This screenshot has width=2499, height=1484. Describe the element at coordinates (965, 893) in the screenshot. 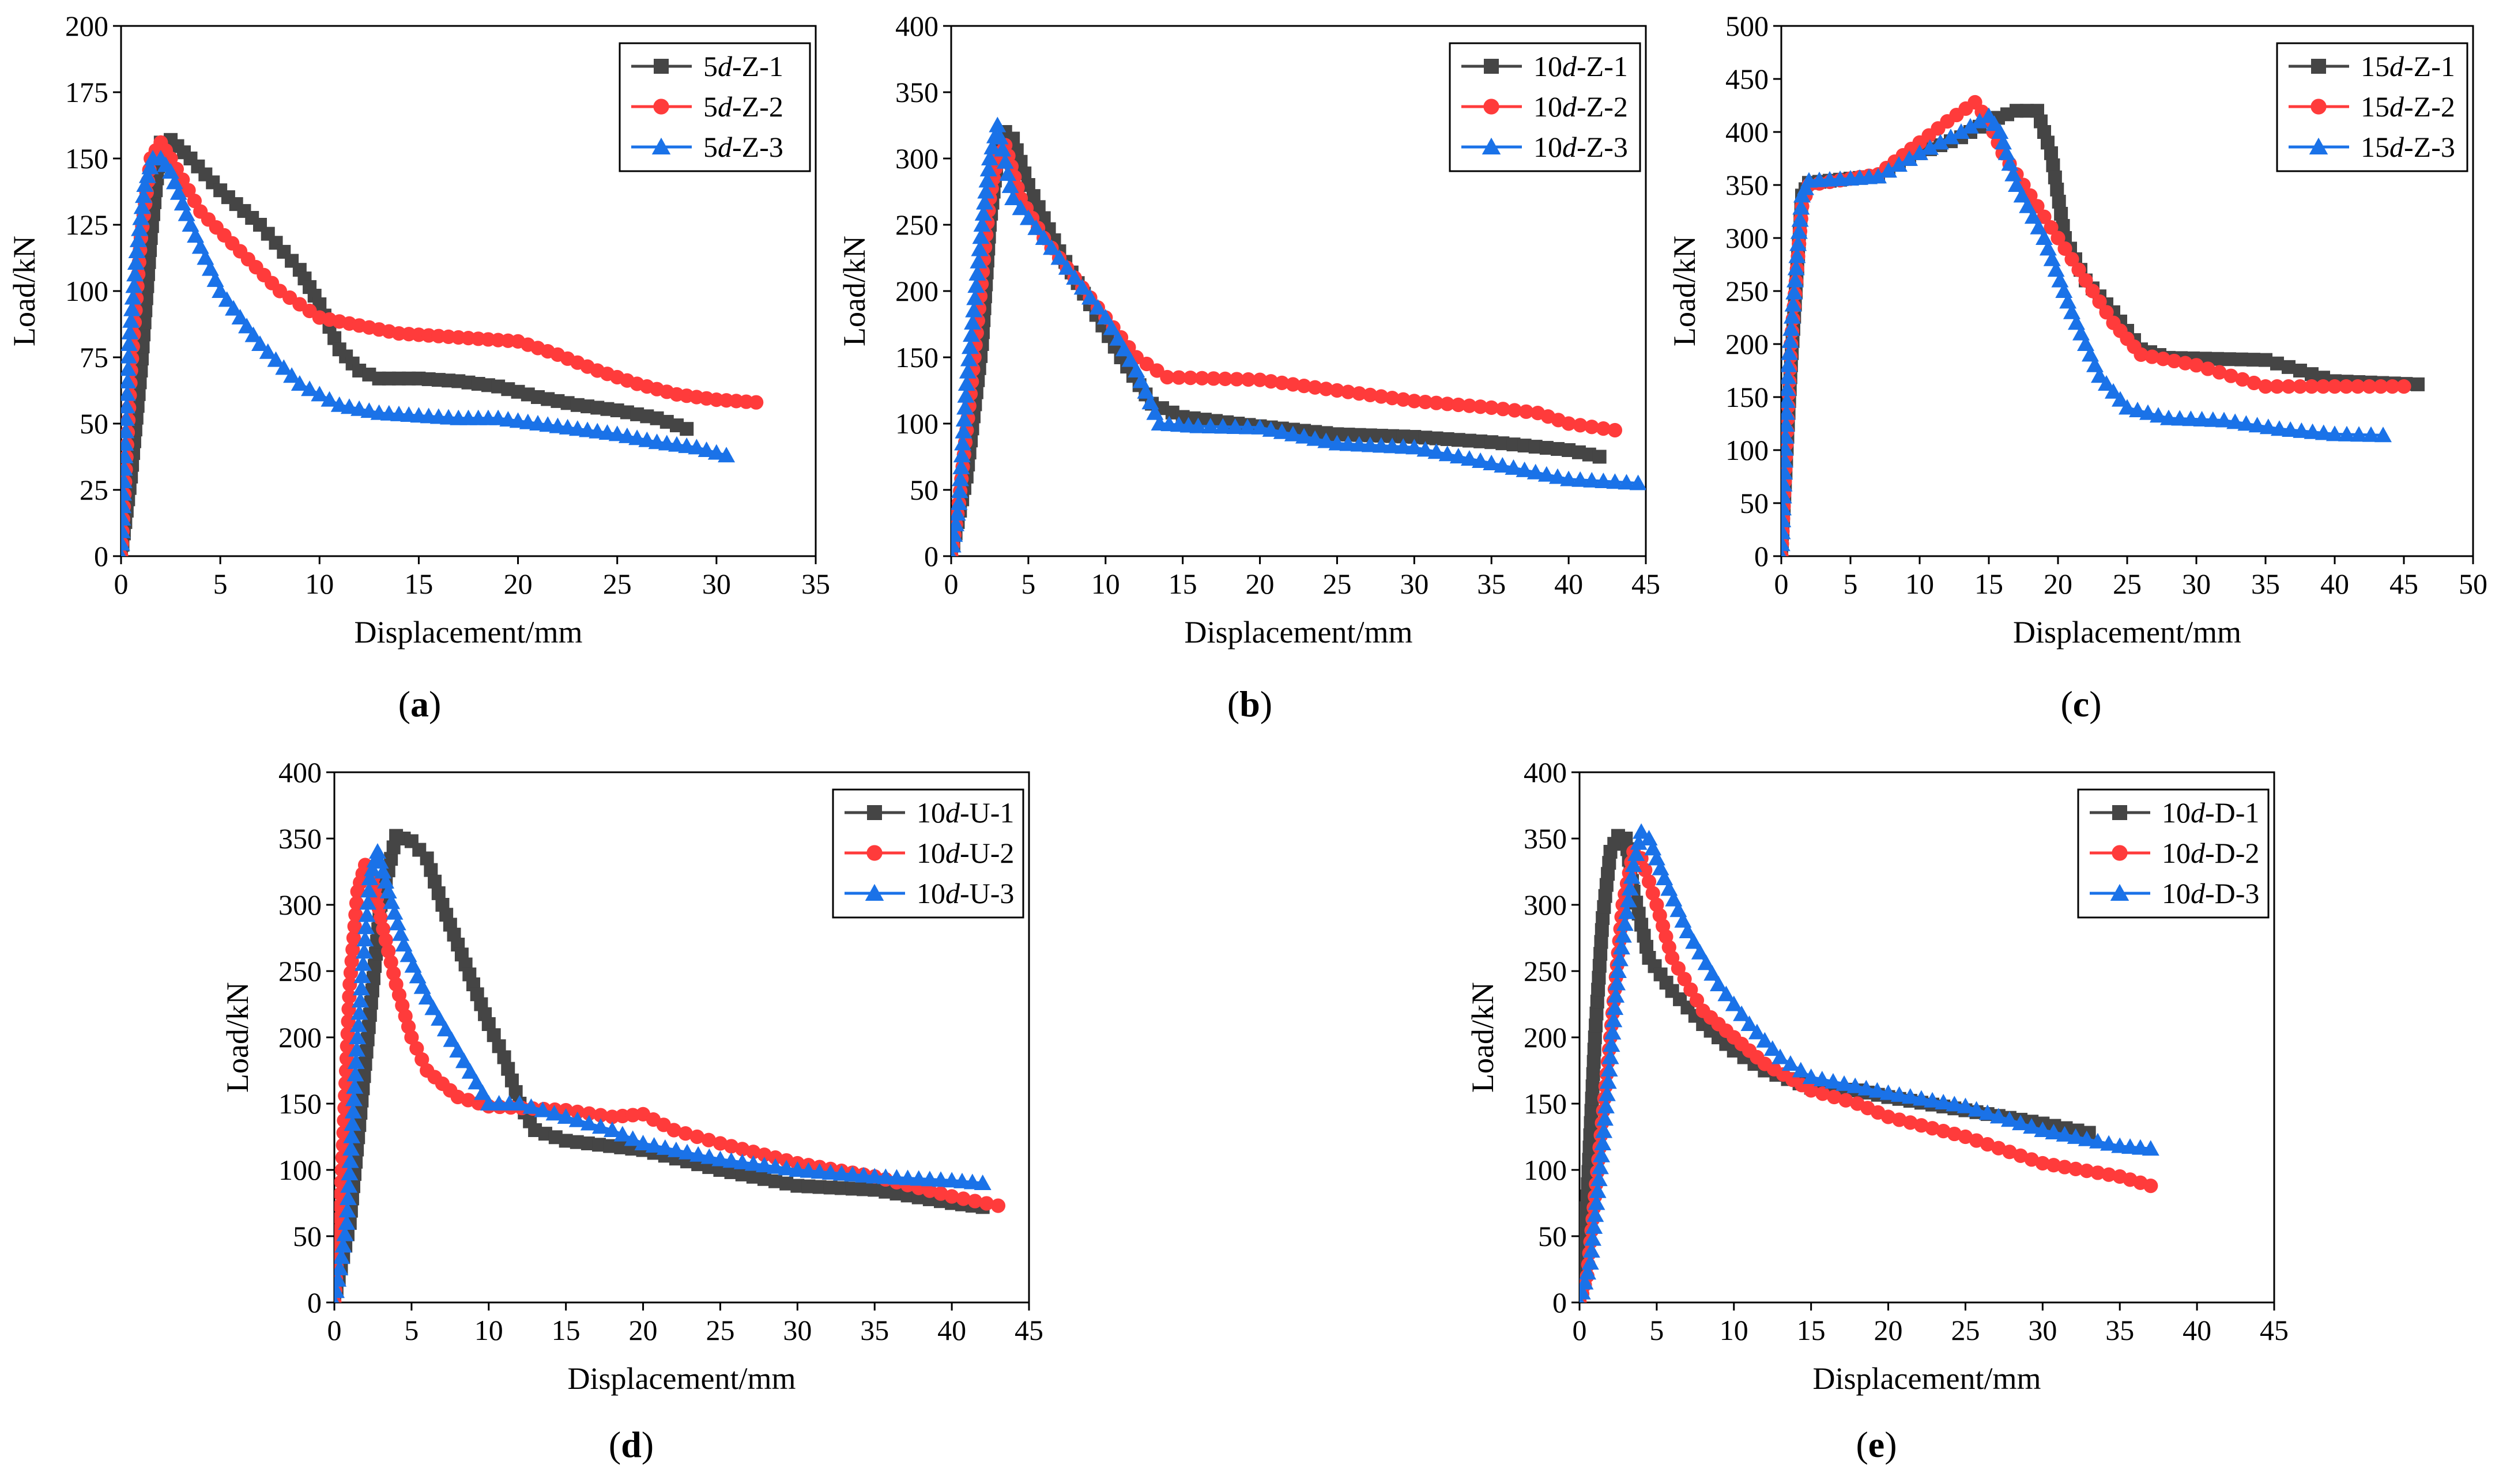

I see `legend-label: 10d-U-3` at that location.